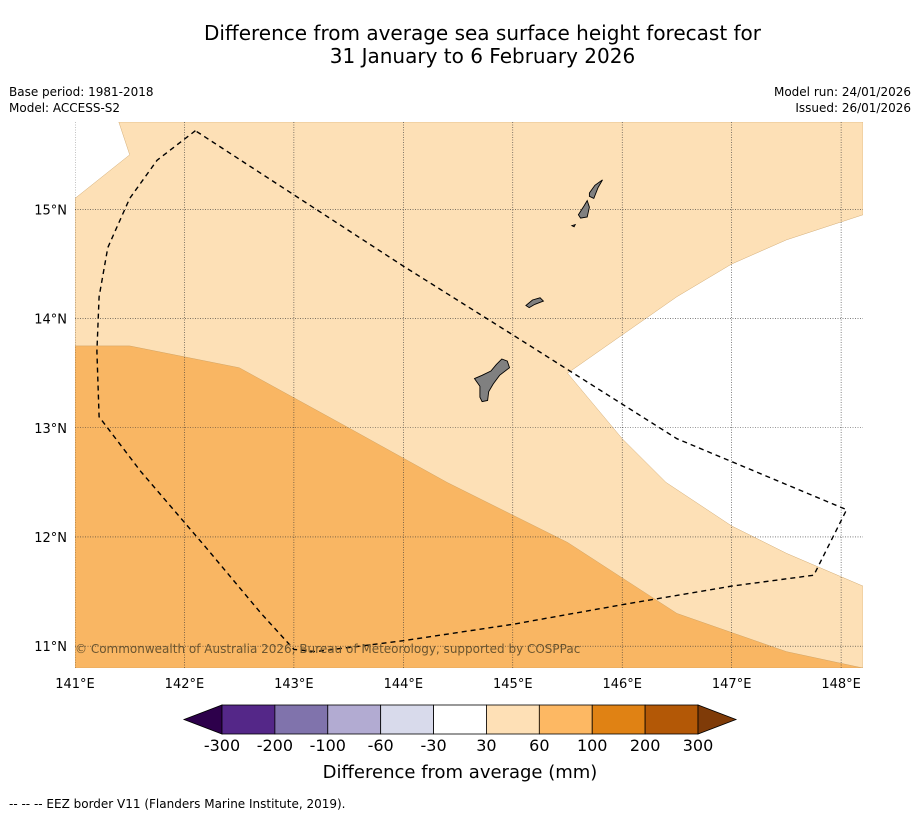 This screenshot has height=816, width=919. What do you see at coordinates (622, 684) in the screenshot?
I see `lon-tick-label: 146°E` at bounding box center [622, 684].